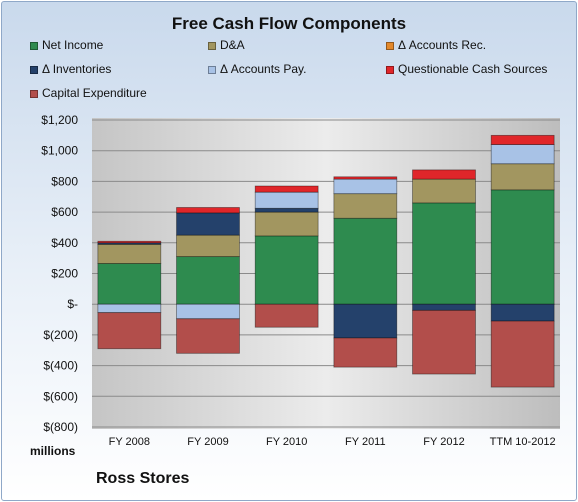 The width and height of the screenshot is (578, 502). What do you see at coordinates (473, 69) in the screenshot?
I see `legend-label: Questionable Cash Sources` at bounding box center [473, 69].